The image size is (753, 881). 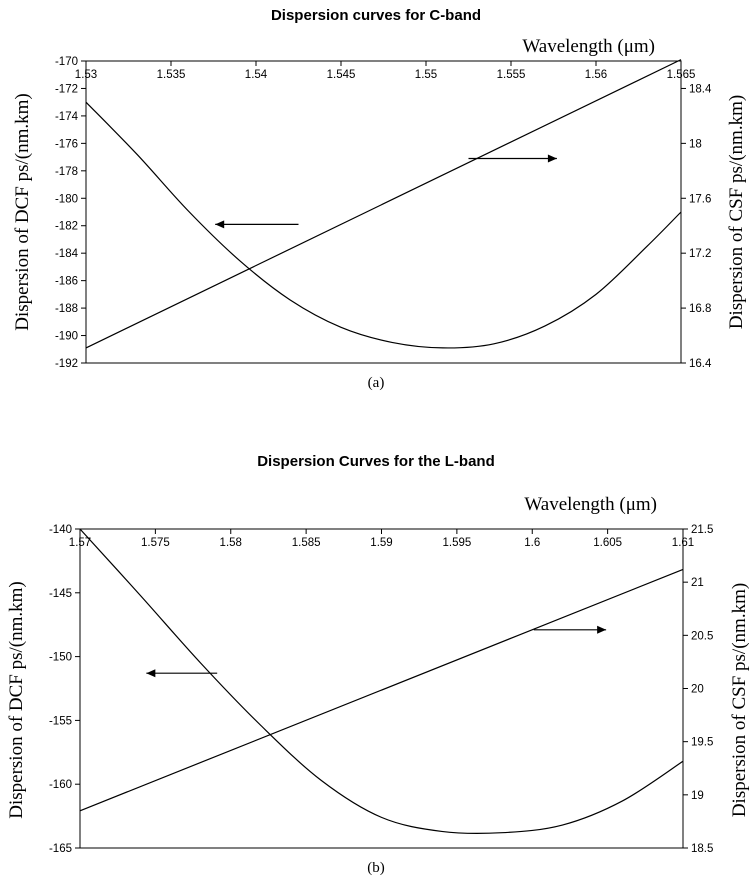 I want to click on chart-a-left-axis-label: Dispersion of DCF ps/(nm.km), so click(x=22, y=212).